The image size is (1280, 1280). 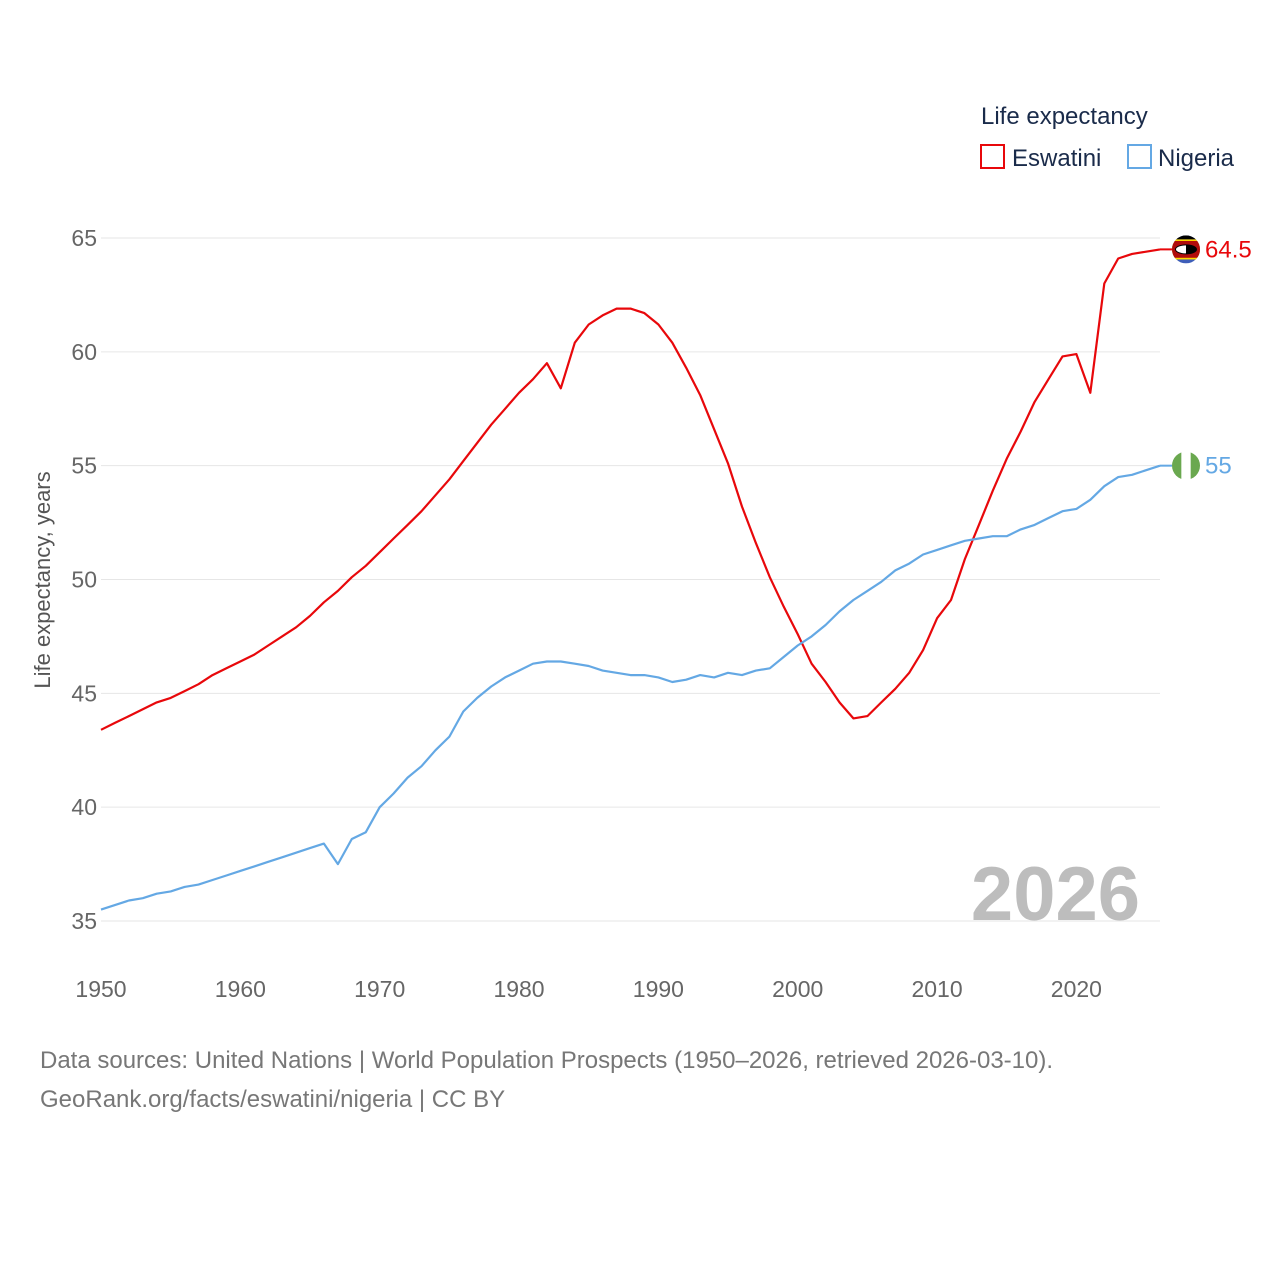 I want to click on y-tick-label-40: 40, so click(x=84, y=807).